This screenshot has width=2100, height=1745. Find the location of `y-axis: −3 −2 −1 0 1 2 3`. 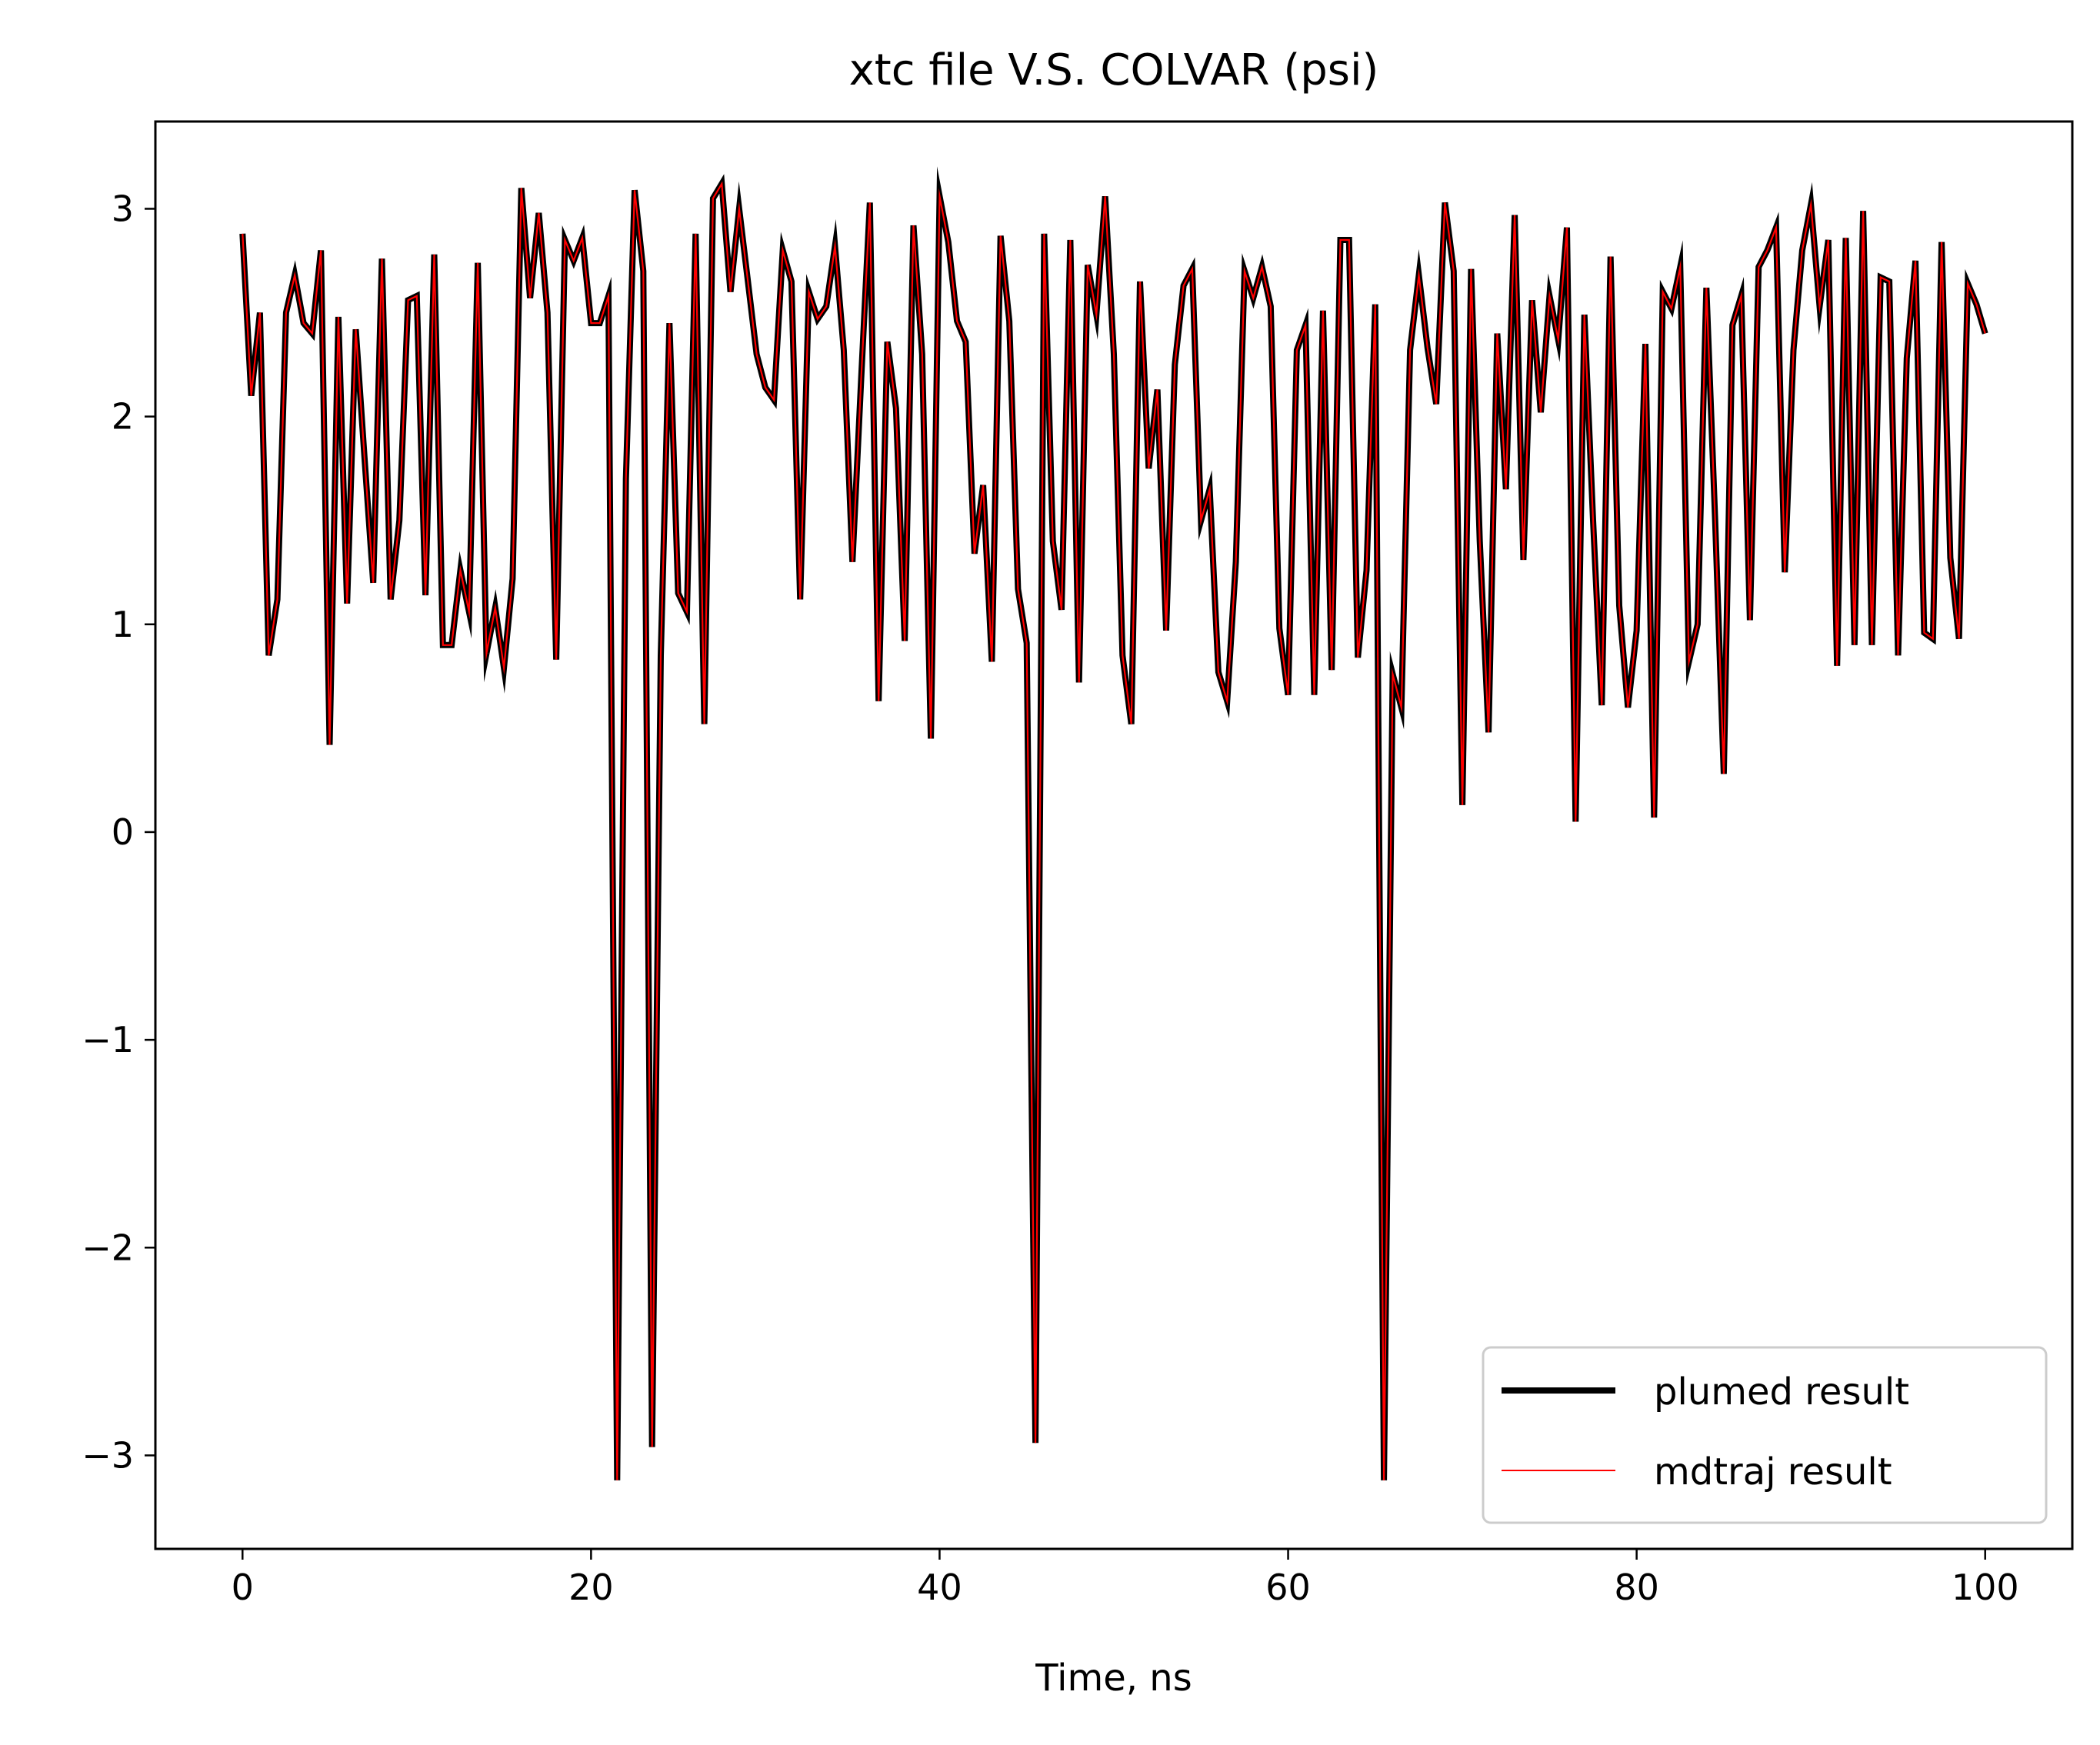

y-axis: −3 −2 −1 0 1 2 3 is located at coordinates (119, 832).